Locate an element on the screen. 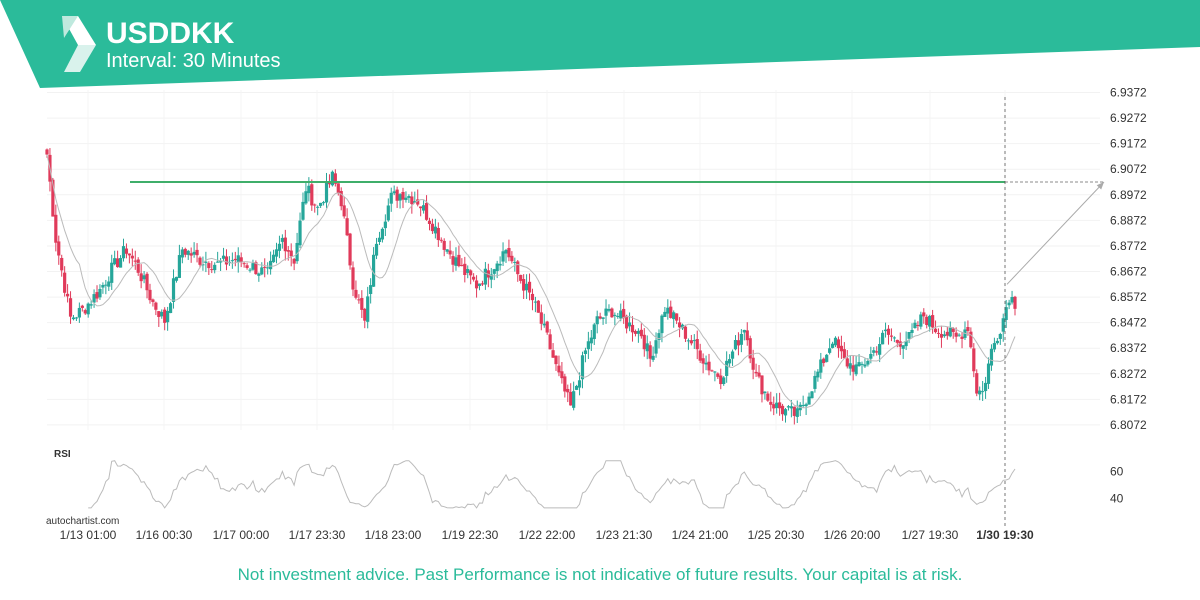 The width and height of the screenshot is (1200, 600). price-tick-label: 6.9172 is located at coordinates (1128, 144).